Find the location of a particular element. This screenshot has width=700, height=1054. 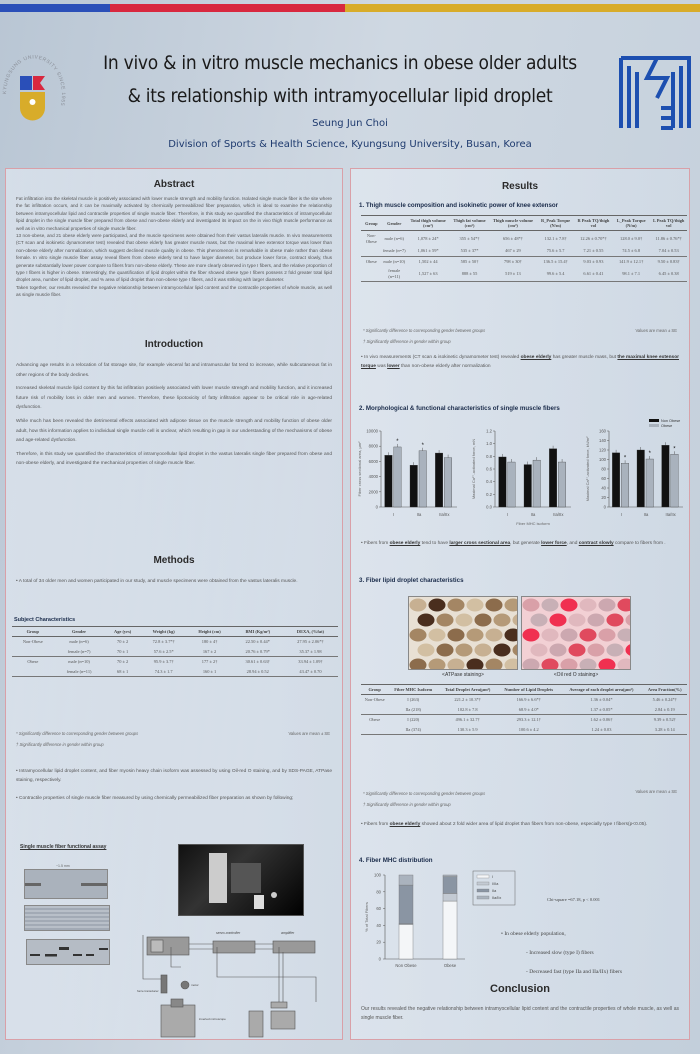

table-cell: 30.61 ± 0.63† is located at coordinates (257, 661).